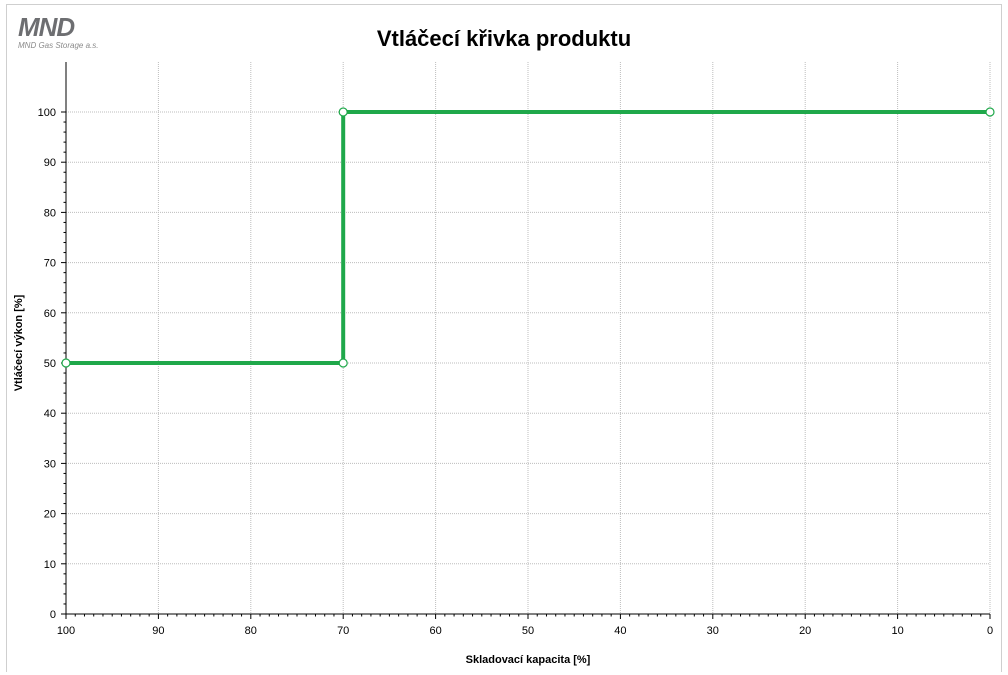 This screenshot has width=1008, height=675. I want to click on y-tick-label: 100, so click(47, 113).